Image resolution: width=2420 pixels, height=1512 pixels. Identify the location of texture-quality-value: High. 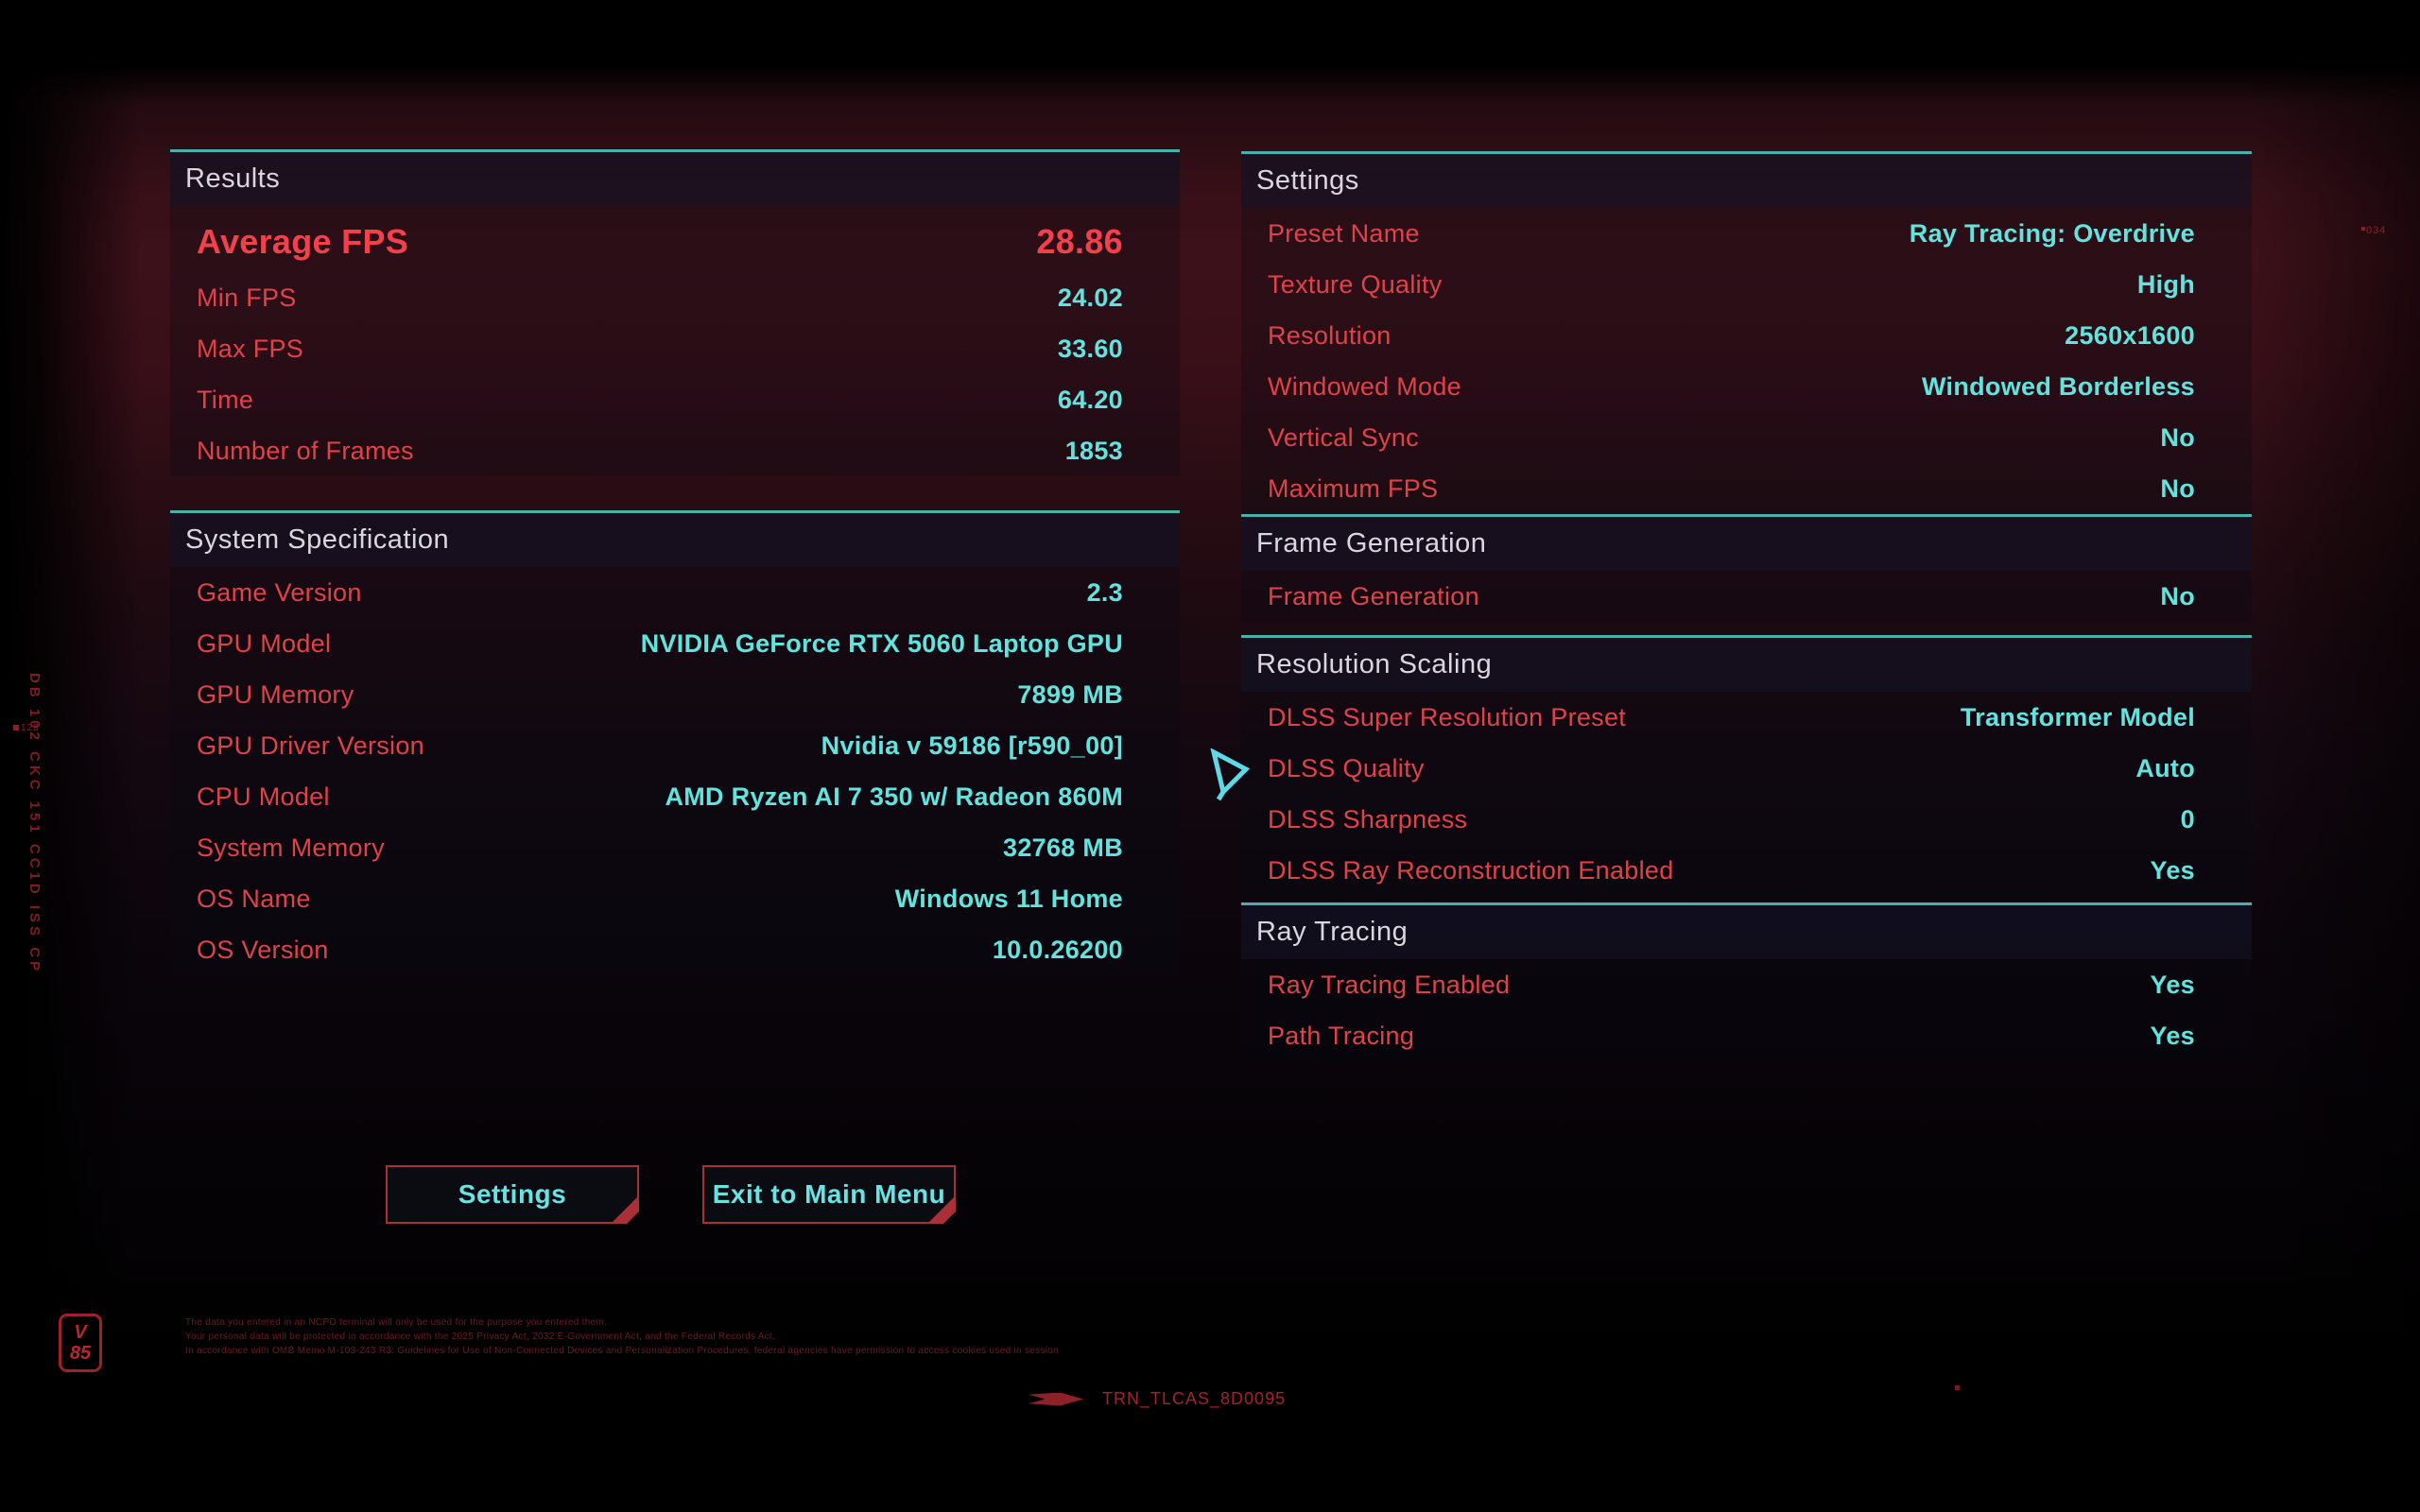
(2166, 284).